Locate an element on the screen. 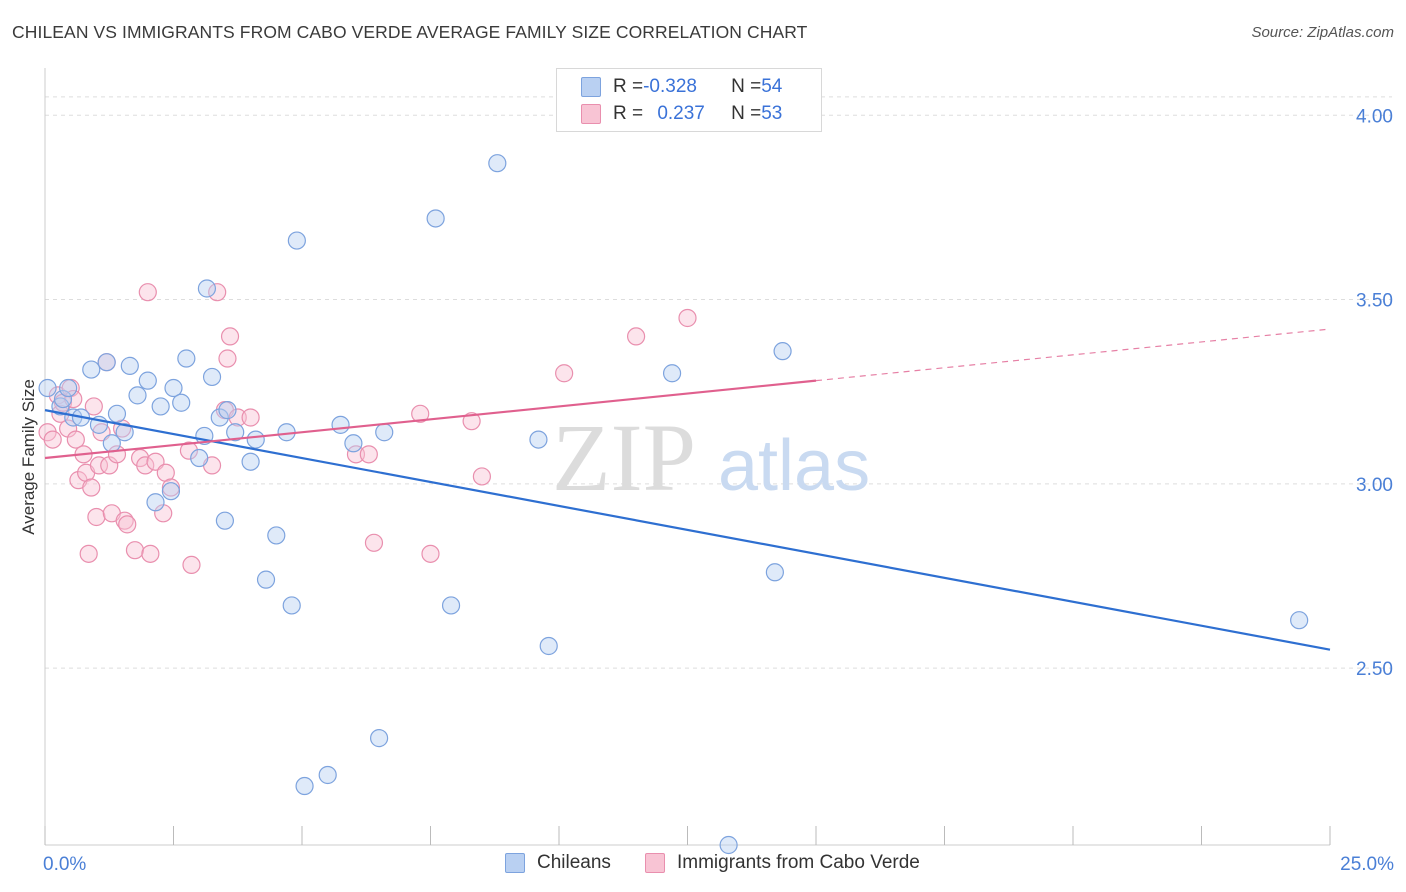 Image resolution: width=1406 pixels, height=892 pixels. legend-swatch-pink is located at coordinates (655, 863).